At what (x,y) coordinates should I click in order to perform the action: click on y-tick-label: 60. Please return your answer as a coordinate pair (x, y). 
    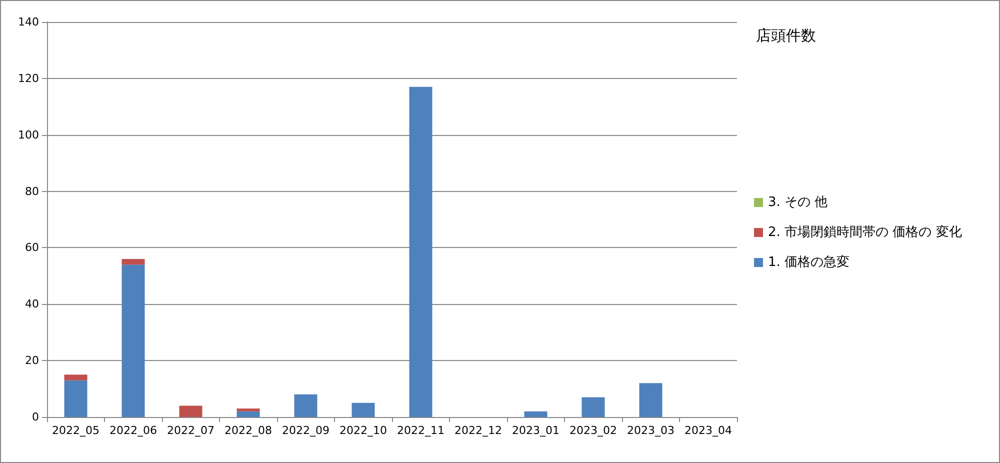
    Looking at the image, I should click on (32, 247).